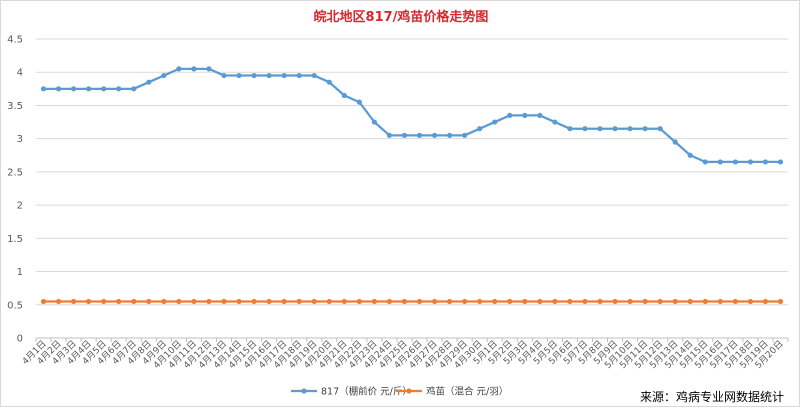 The height and width of the screenshot is (408, 800). Describe the element at coordinates (20, 73) in the screenshot. I see `y-tick-label: 4` at that location.